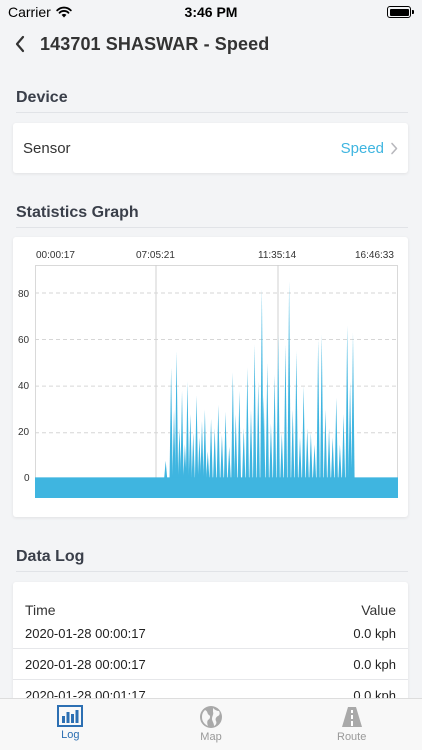 The height and width of the screenshot is (750, 422). I want to click on log-header-row: Time Value, so click(210, 600).